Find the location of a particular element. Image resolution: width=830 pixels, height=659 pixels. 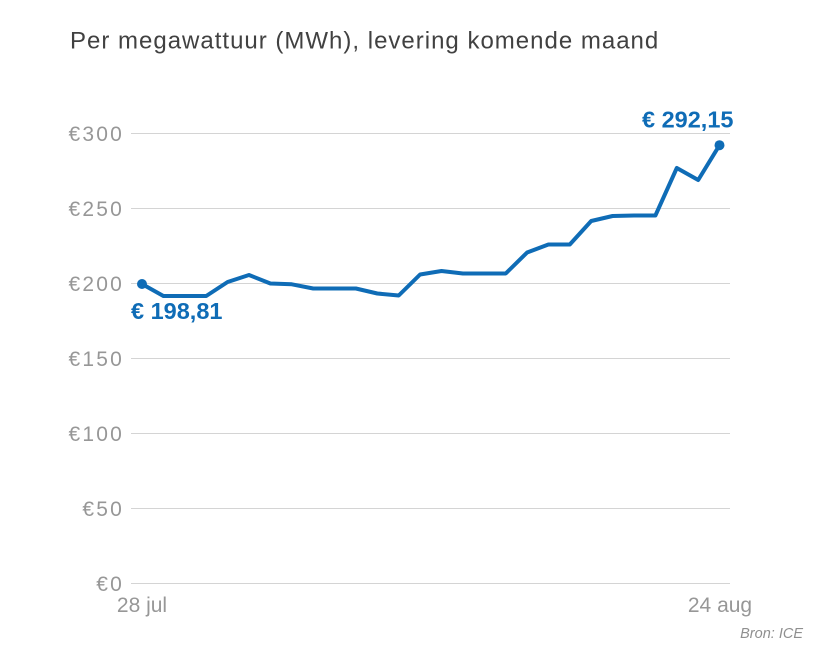

svg-text: €150 is located at coordinates (96, 359).